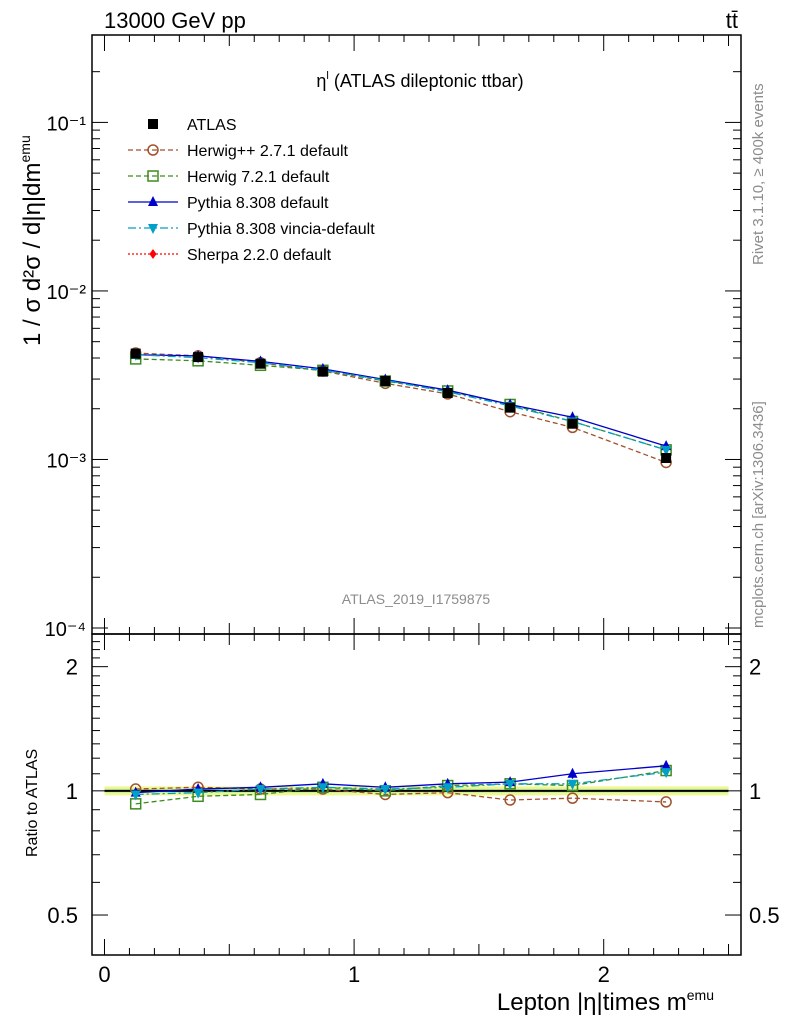 This screenshot has width=786, height=1024. I want to click on y-tick-label: 10⁻⁴, so click(65, 630).